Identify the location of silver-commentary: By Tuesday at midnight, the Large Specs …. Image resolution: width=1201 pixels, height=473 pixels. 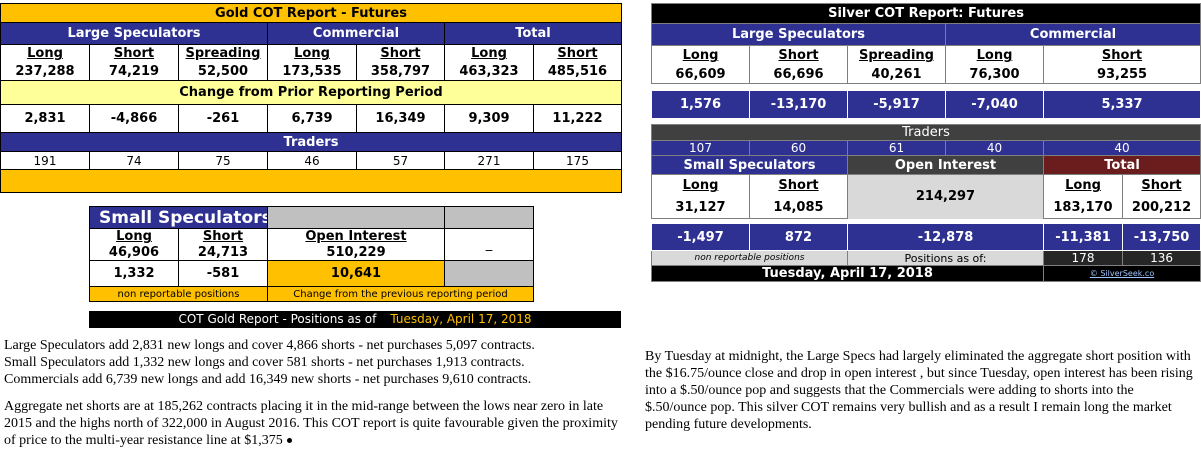
(921, 390).